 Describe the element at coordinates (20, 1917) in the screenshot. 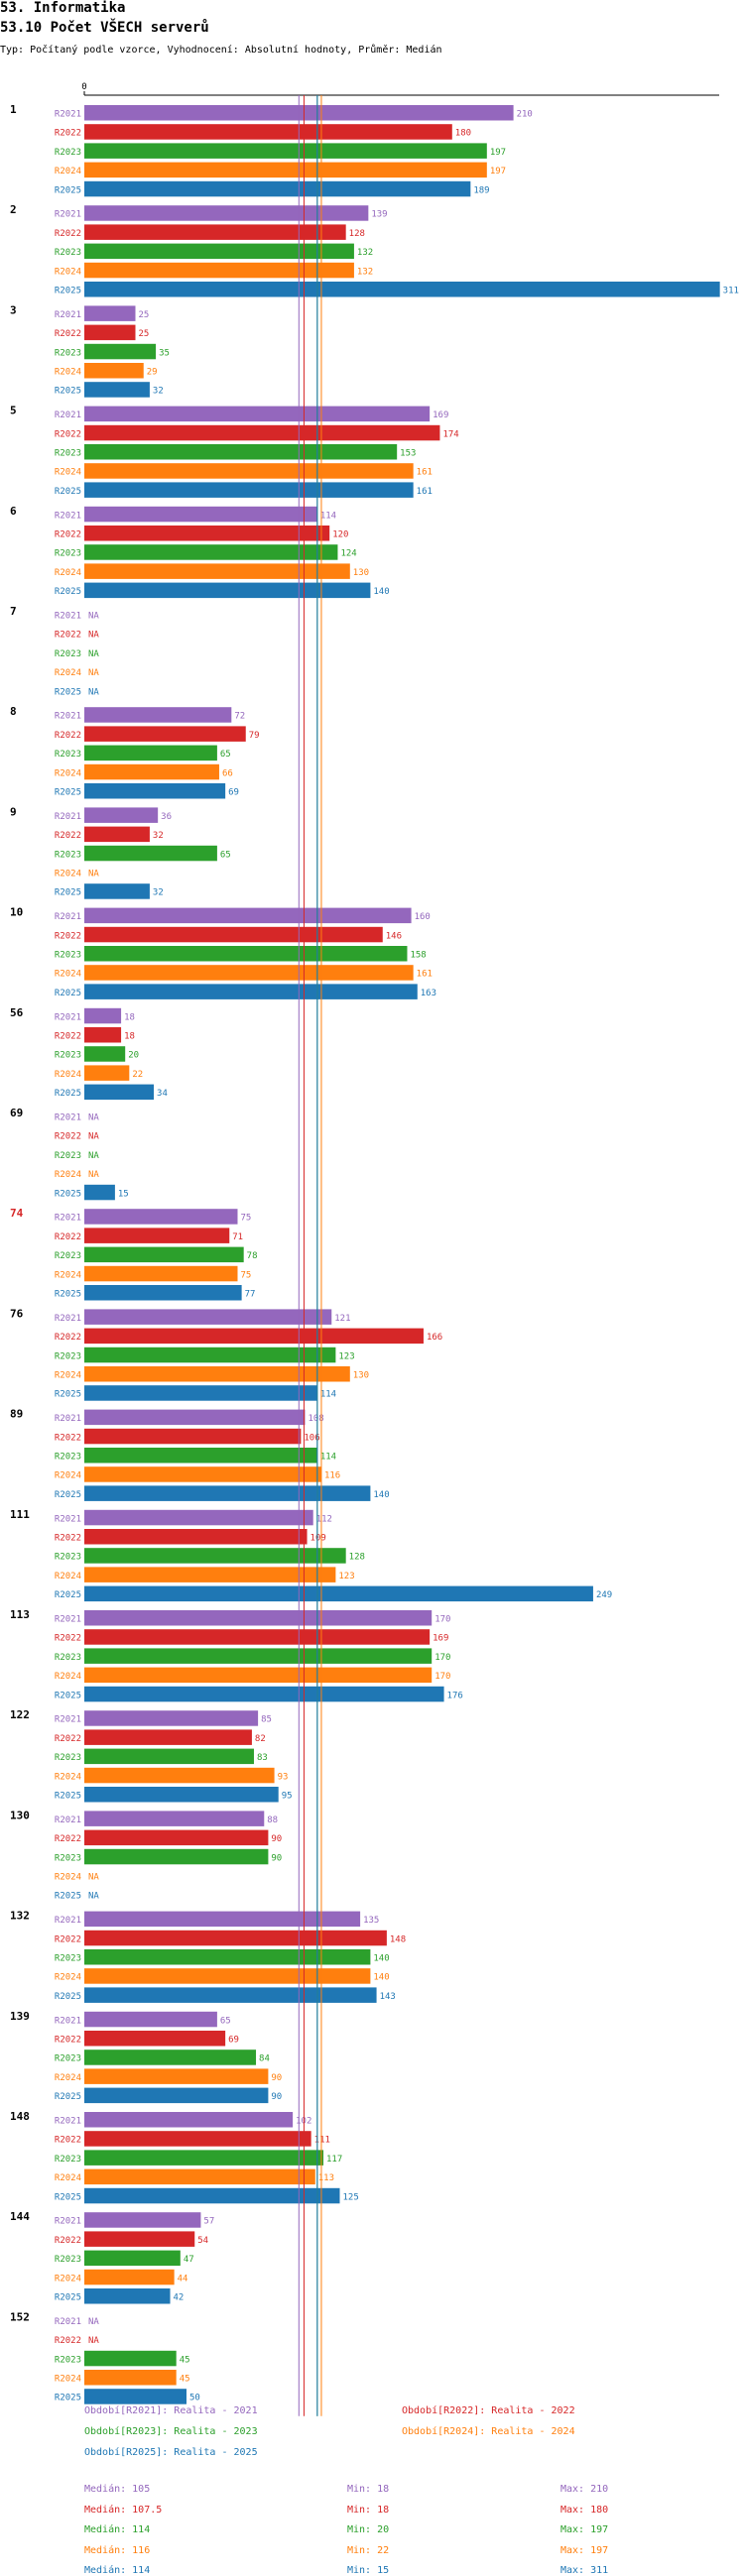

I see `group-label: 132` at that location.